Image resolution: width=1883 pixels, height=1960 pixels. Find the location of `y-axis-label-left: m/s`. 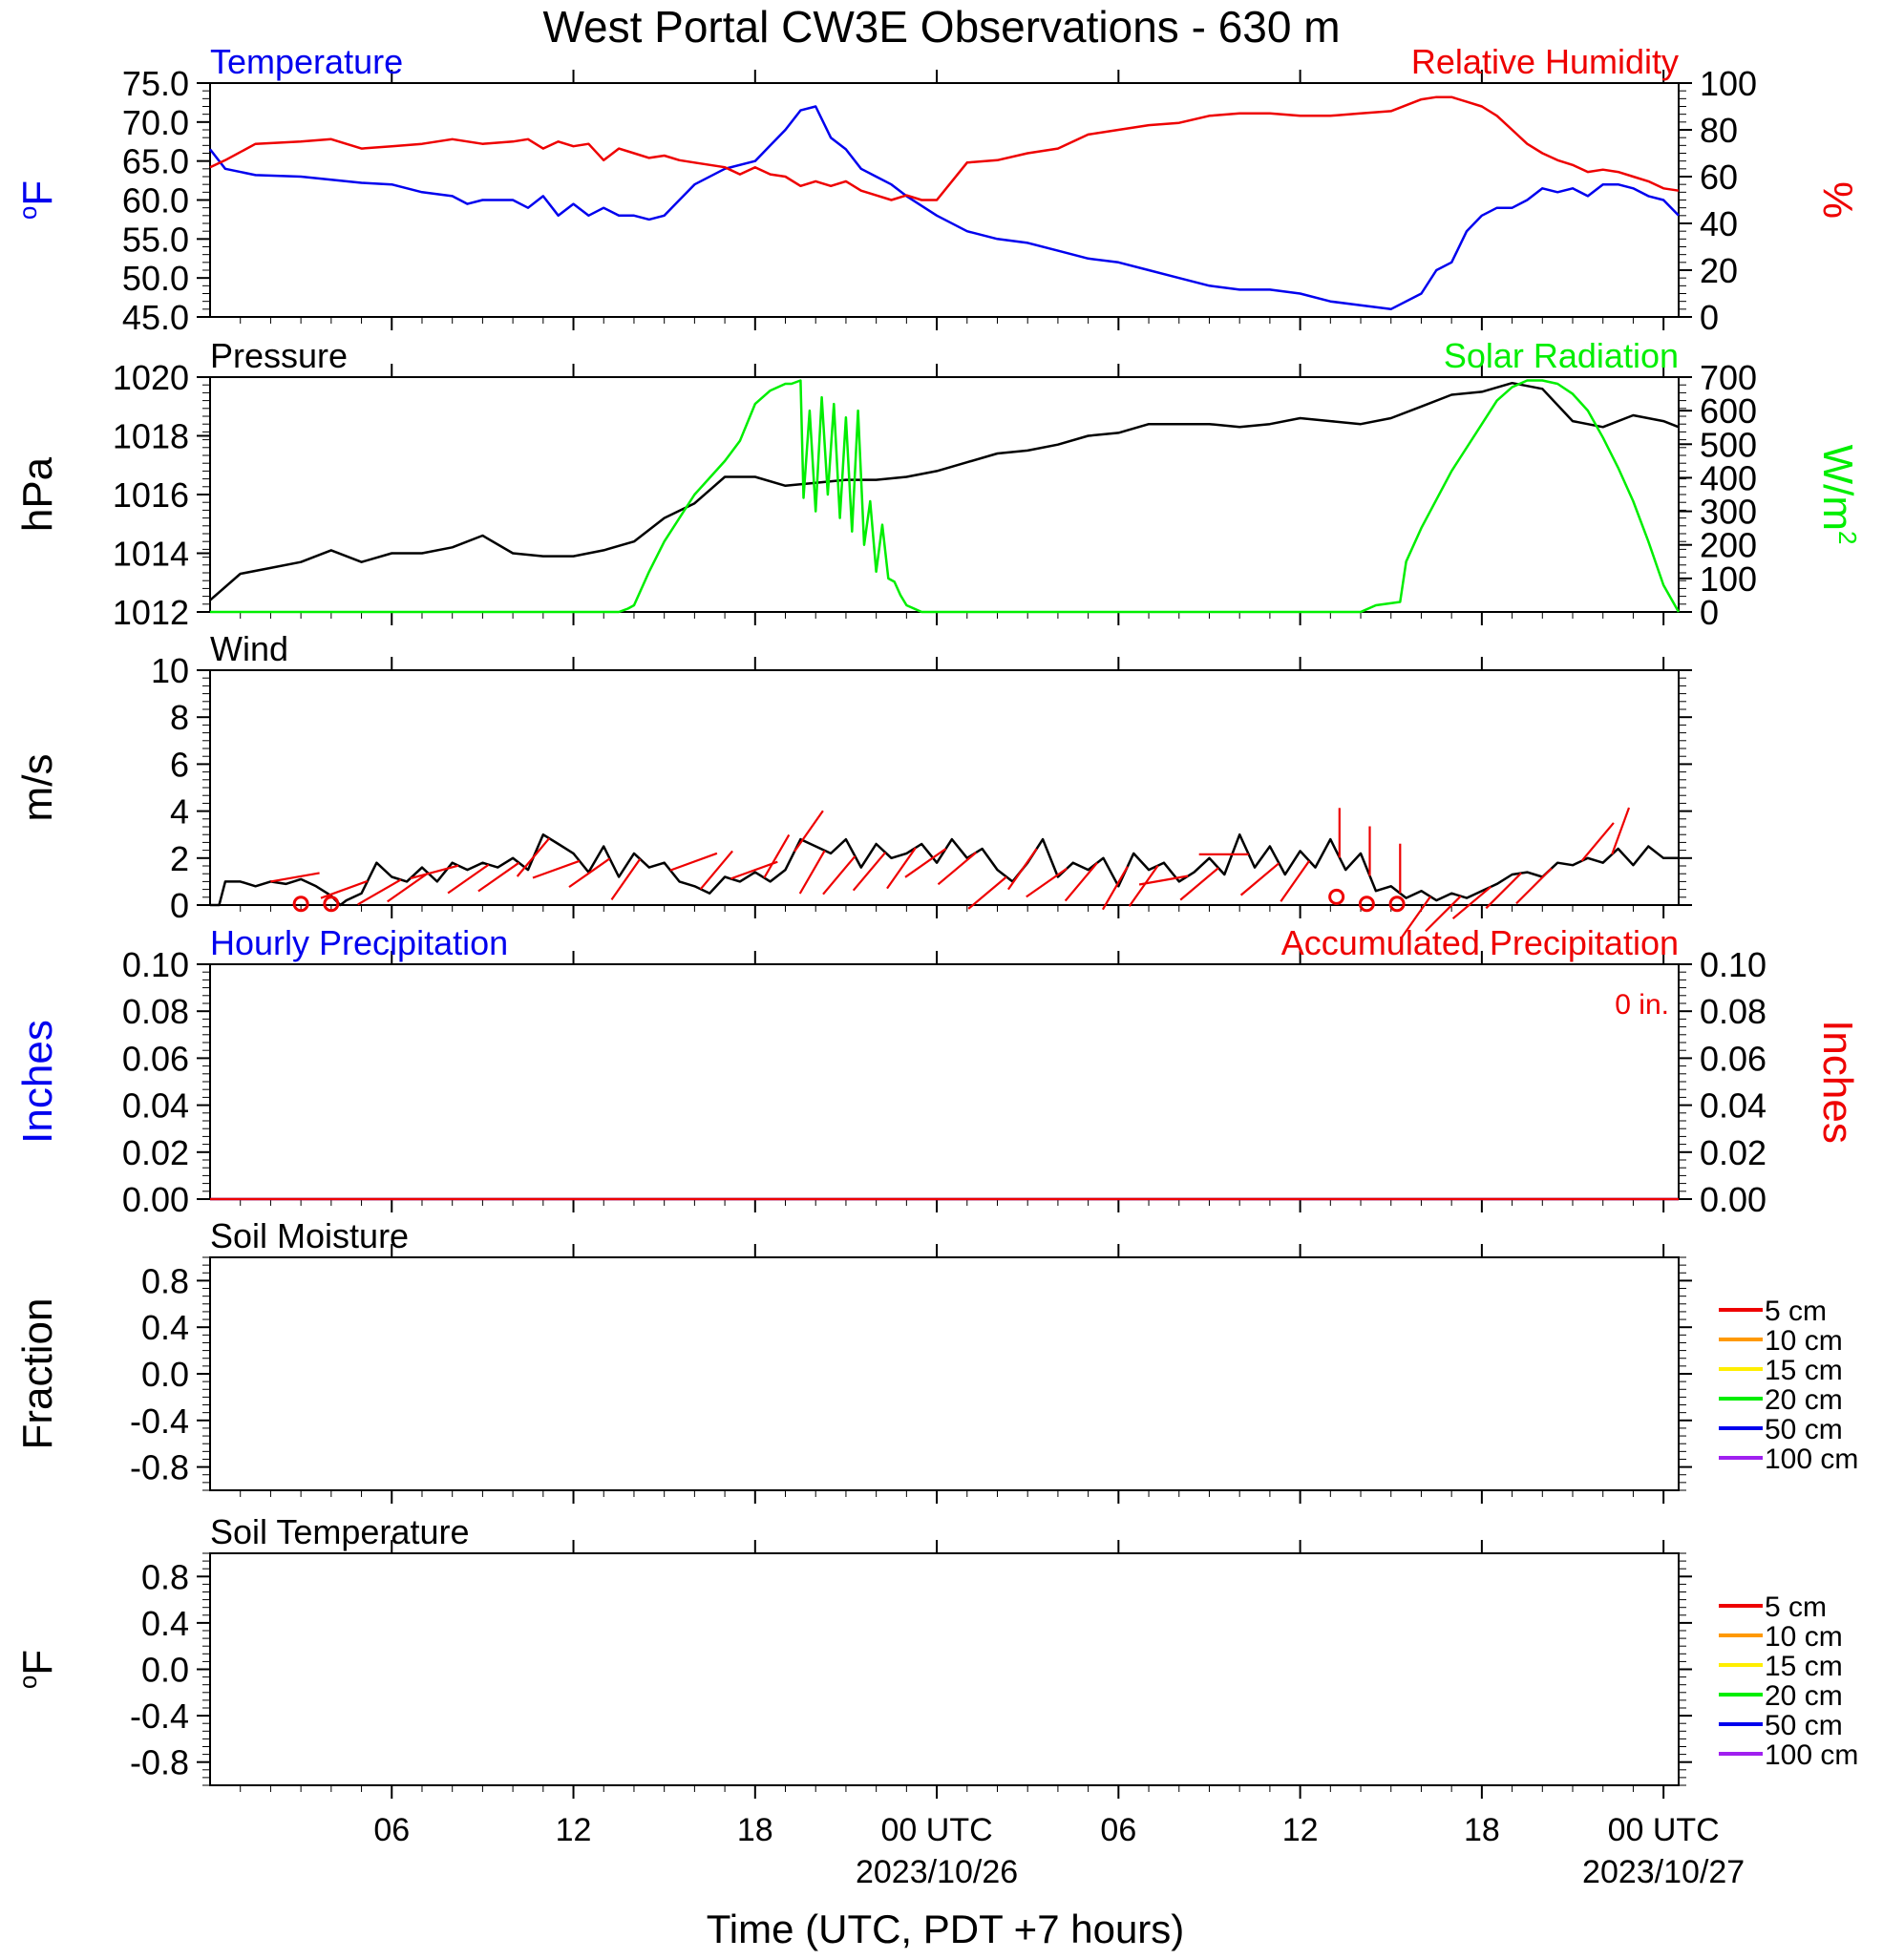

y-axis-label-left: m/s is located at coordinates (37, 788).